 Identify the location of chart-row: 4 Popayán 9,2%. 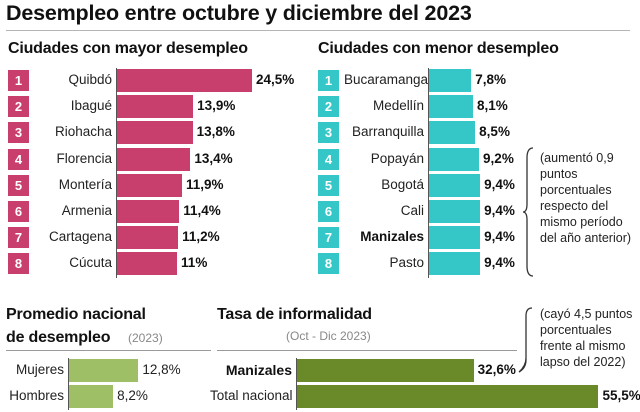
(428, 159).